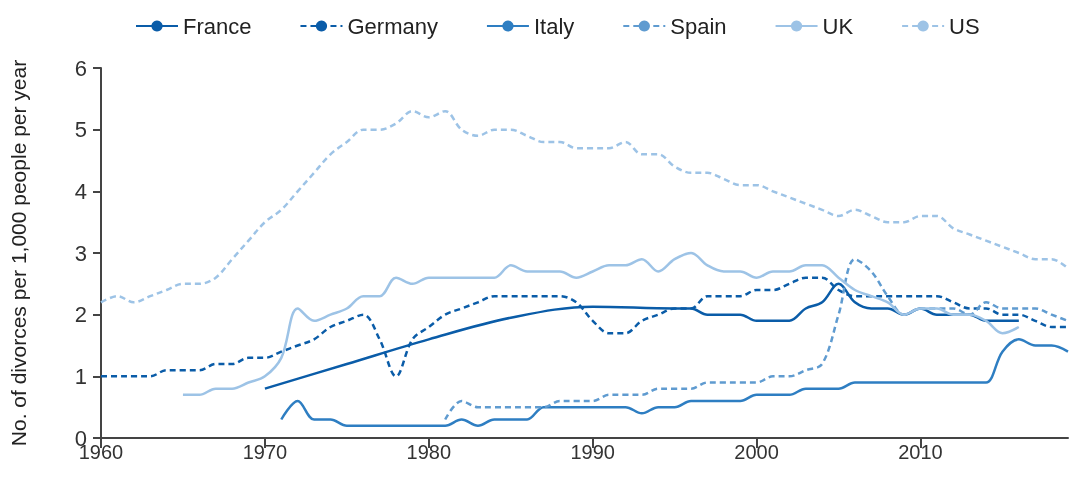 This screenshot has height=488, width=1070. Describe the element at coordinates (80, 130) in the screenshot. I see `y-tick-label: 5` at that location.